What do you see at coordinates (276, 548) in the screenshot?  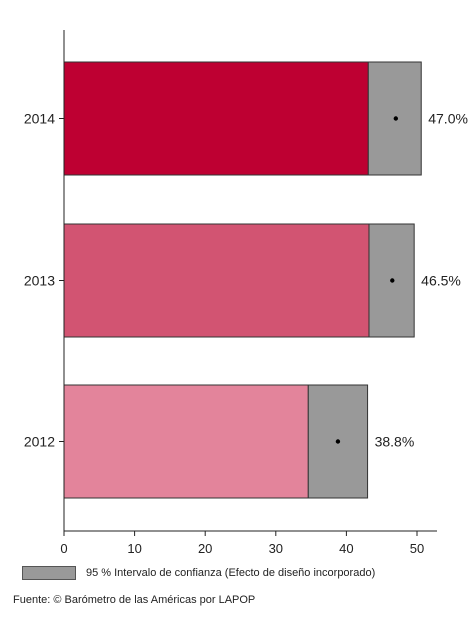 I see `x-tick-label-30: 30` at bounding box center [276, 548].